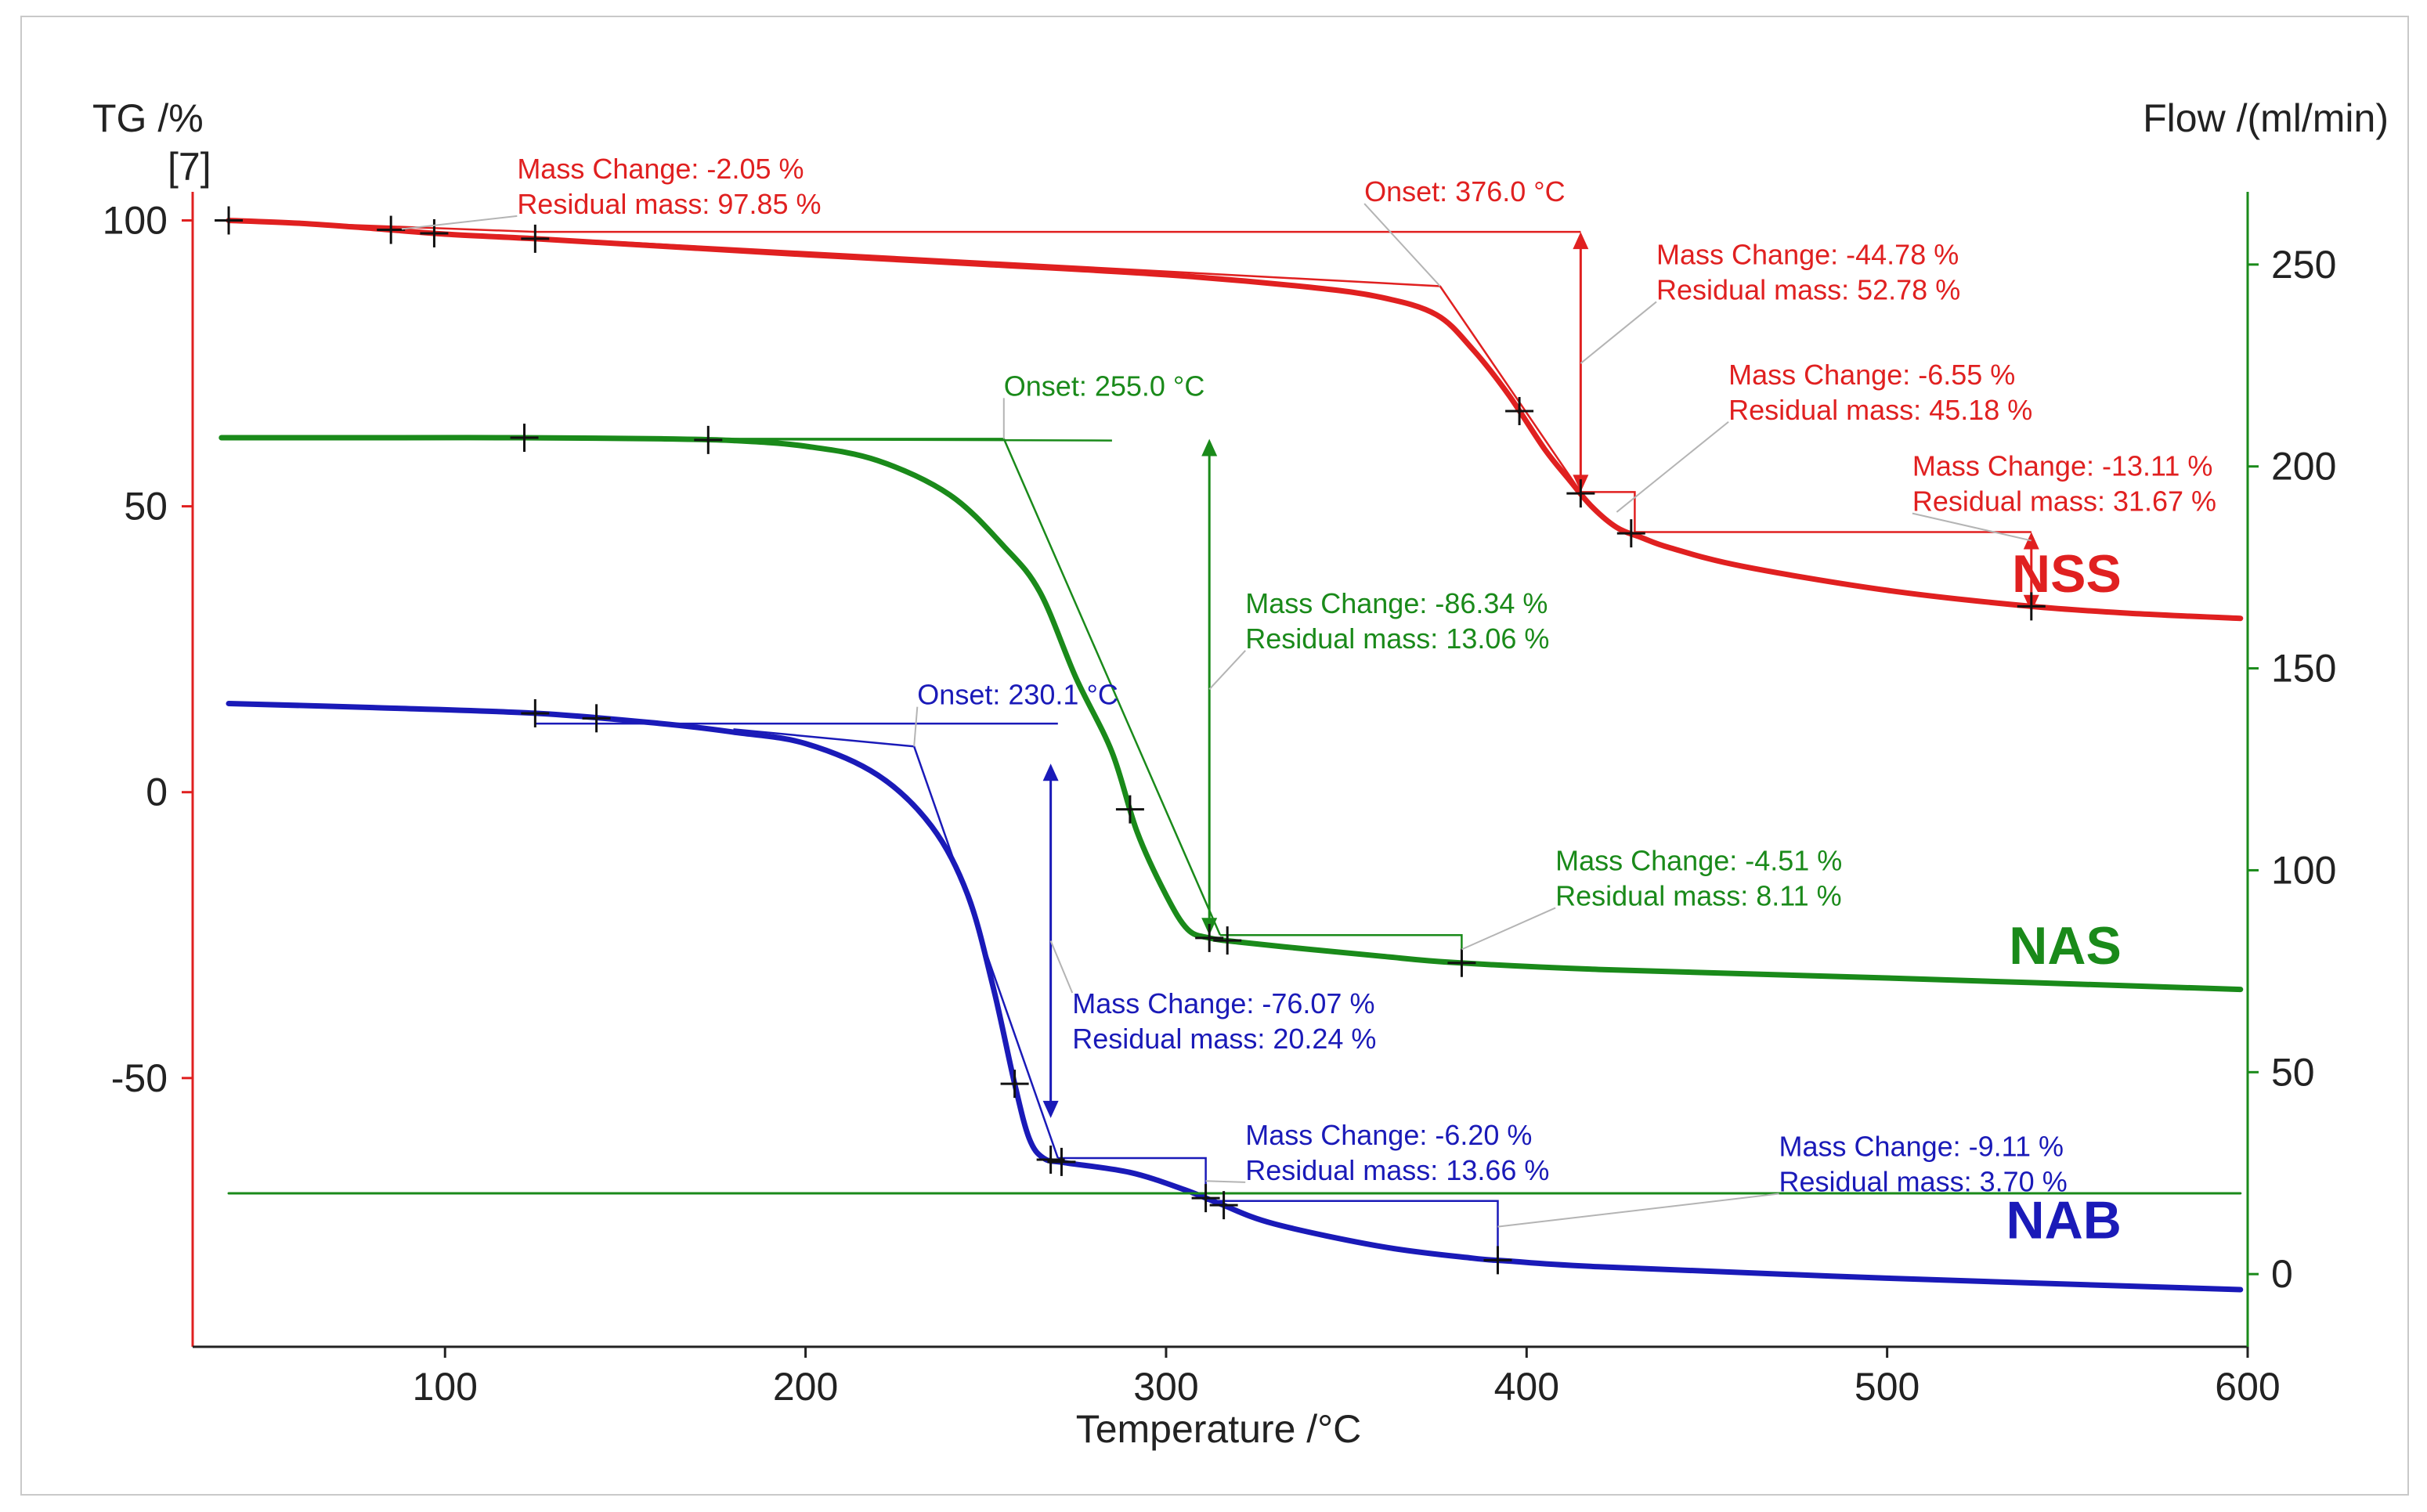 This screenshot has height=1512, width=2427. What do you see at coordinates (1922, 1147) in the screenshot?
I see `annotation-line: Mass Change: -9.11 %` at bounding box center [1922, 1147].